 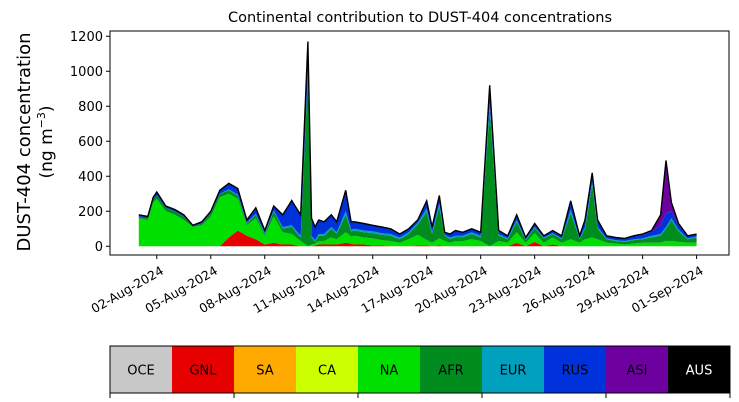 What do you see at coordinates (99, 247) in the screenshot?
I see `y-tick-label: 0` at bounding box center [99, 247].